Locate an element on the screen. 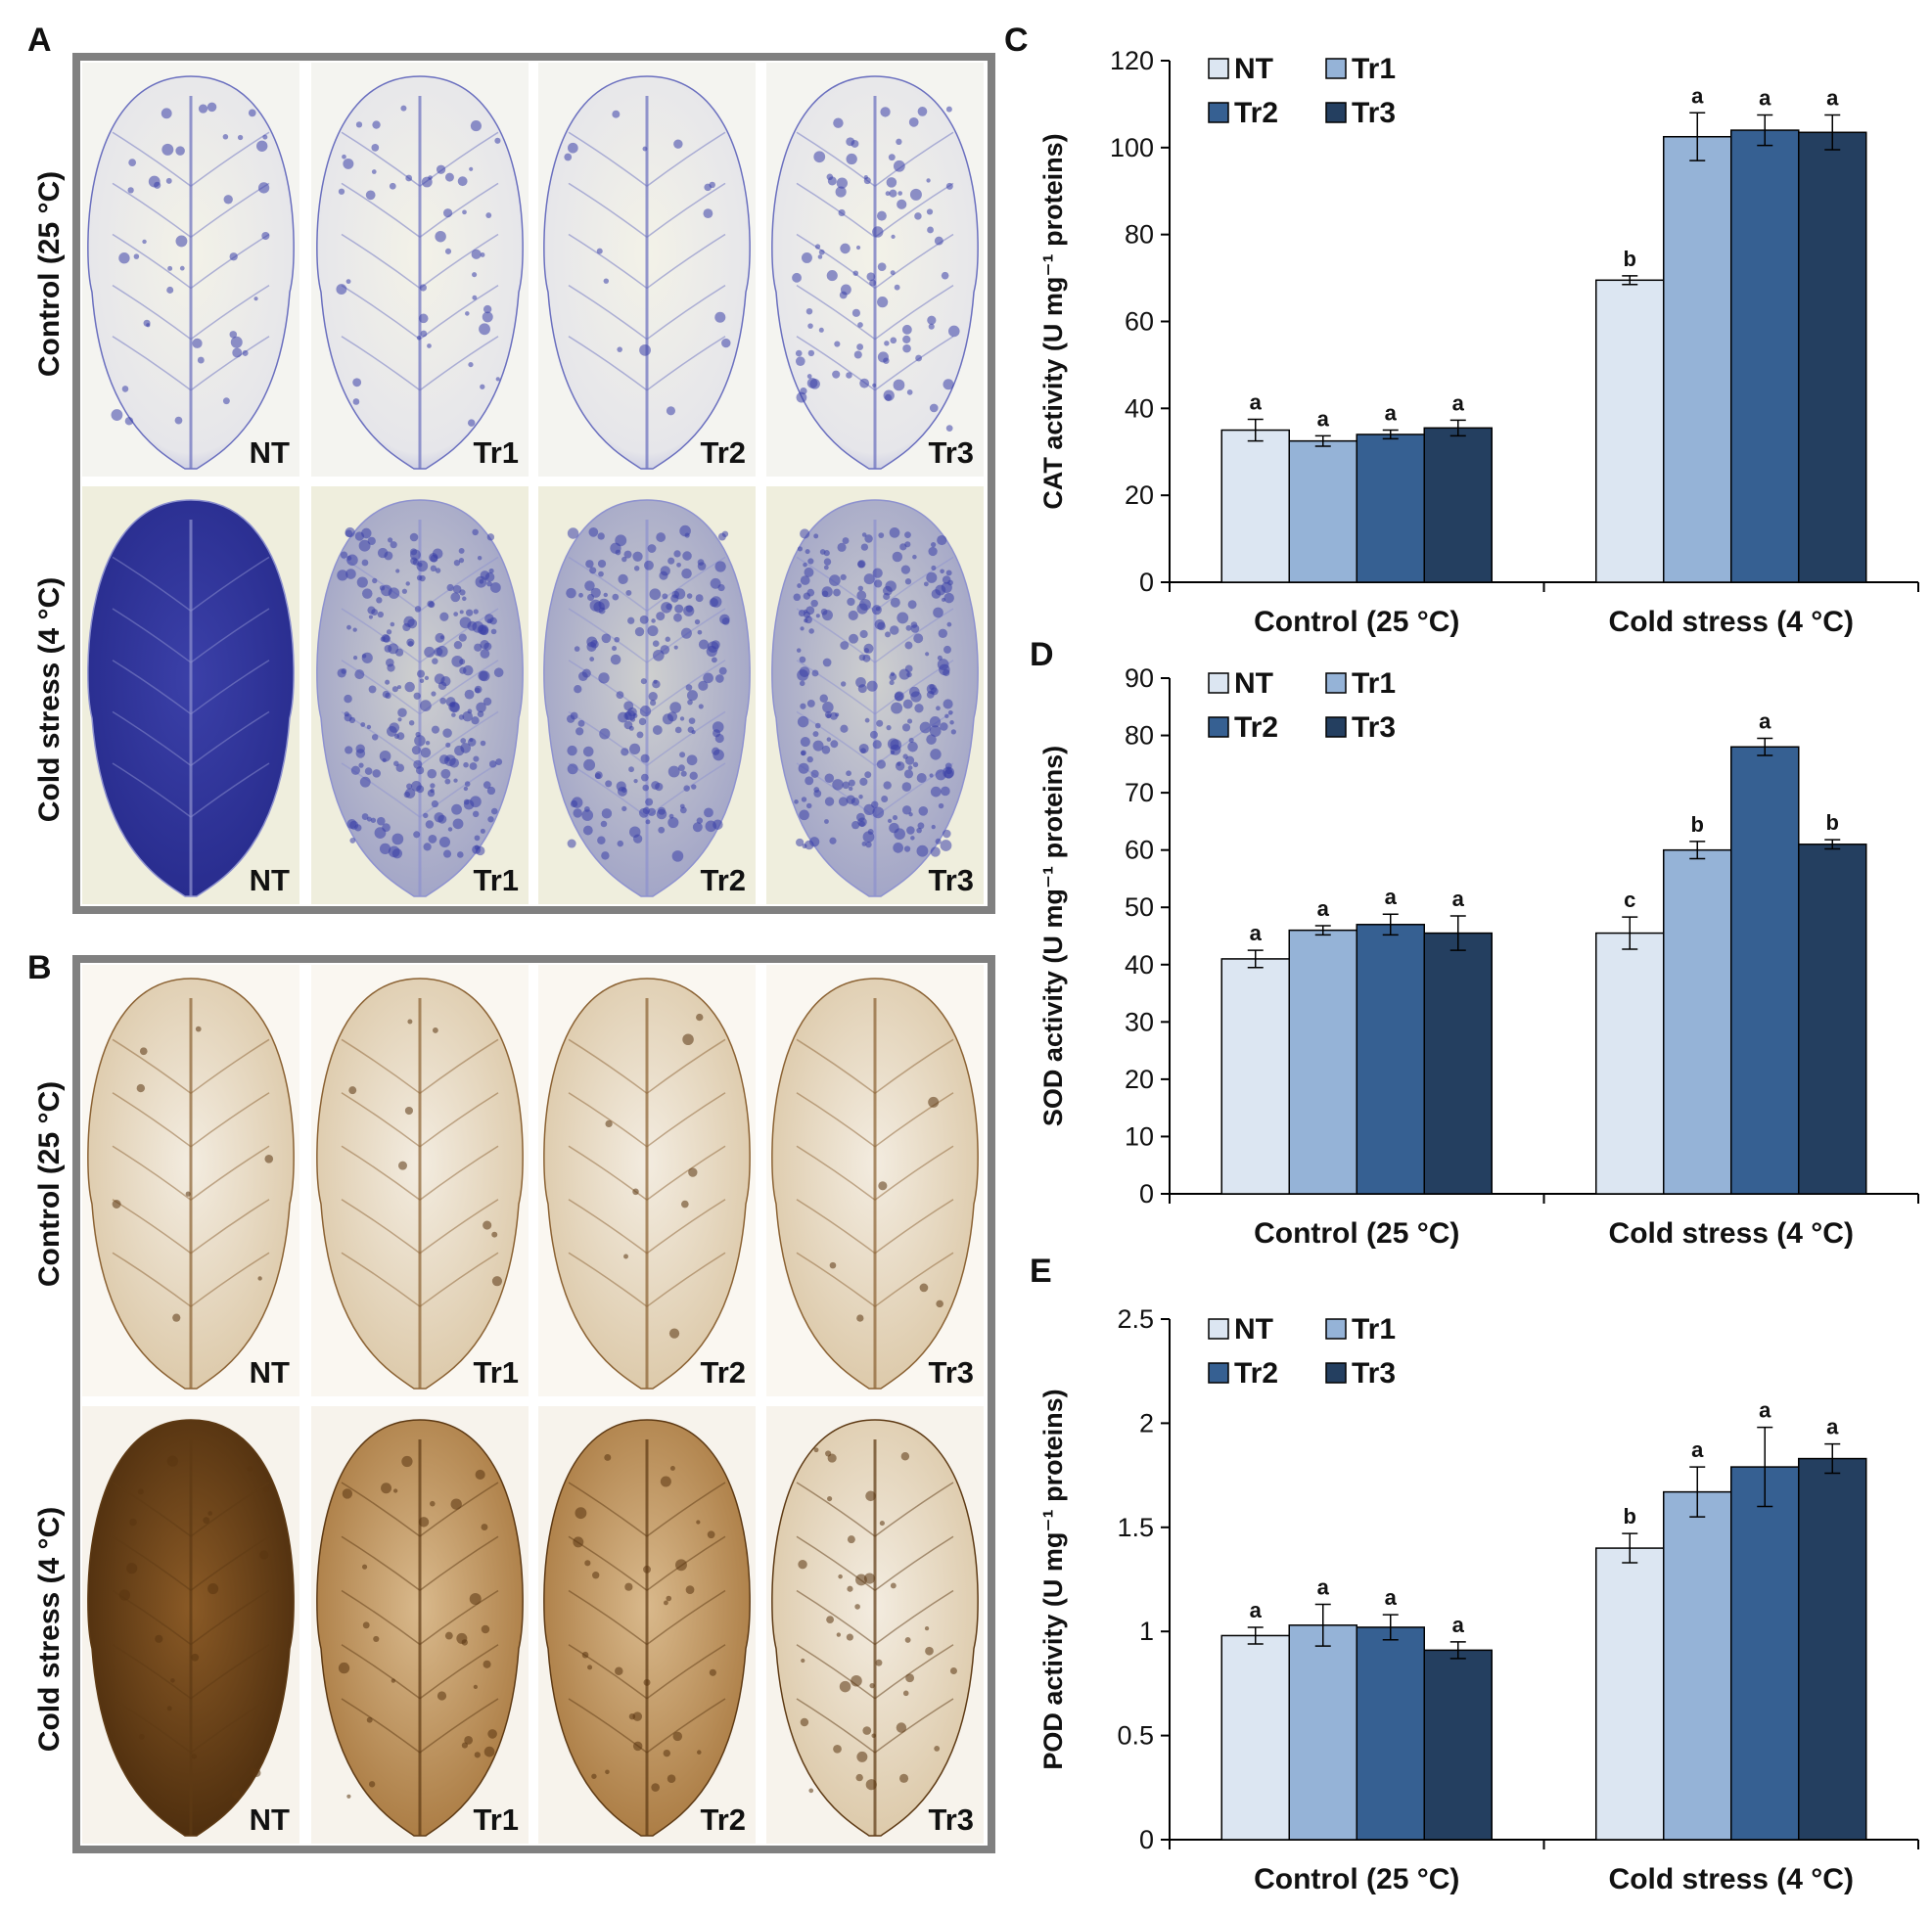 The width and height of the screenshot is (1932, 1916). bar-tr2 is located at coordinates (1765, 356).